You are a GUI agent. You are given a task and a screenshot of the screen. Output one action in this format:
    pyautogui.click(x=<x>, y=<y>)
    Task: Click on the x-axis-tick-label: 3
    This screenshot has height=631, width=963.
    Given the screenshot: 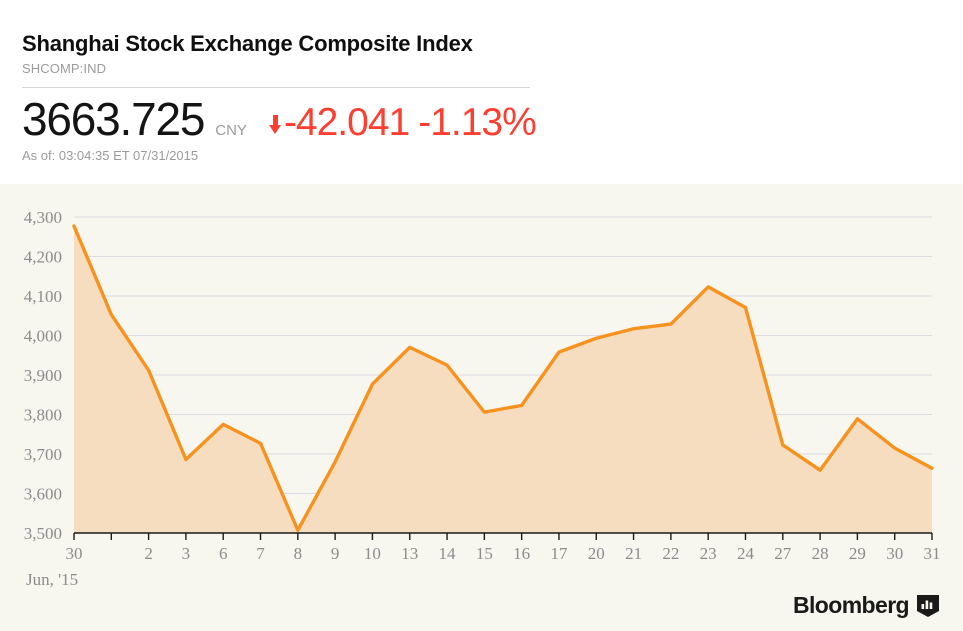 What is the action you would take?
    pyautogui.click(x=186, y=553)
    